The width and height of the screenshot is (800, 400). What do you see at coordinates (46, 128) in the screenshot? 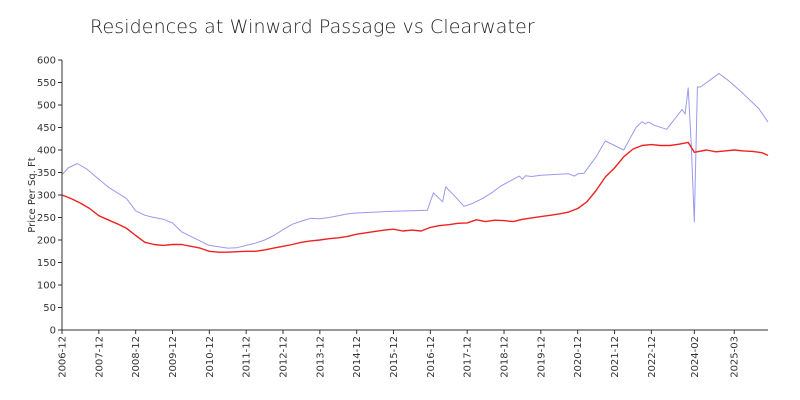
I see `y-tick-label: 450` at bounding box center [46, 128].